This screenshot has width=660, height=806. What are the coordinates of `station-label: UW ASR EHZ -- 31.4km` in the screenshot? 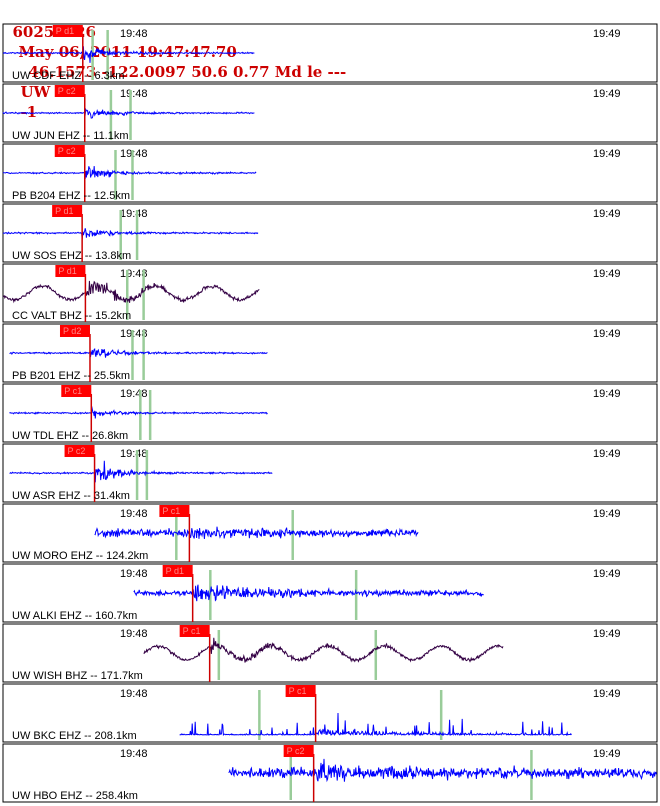 It's located at (71, 496).